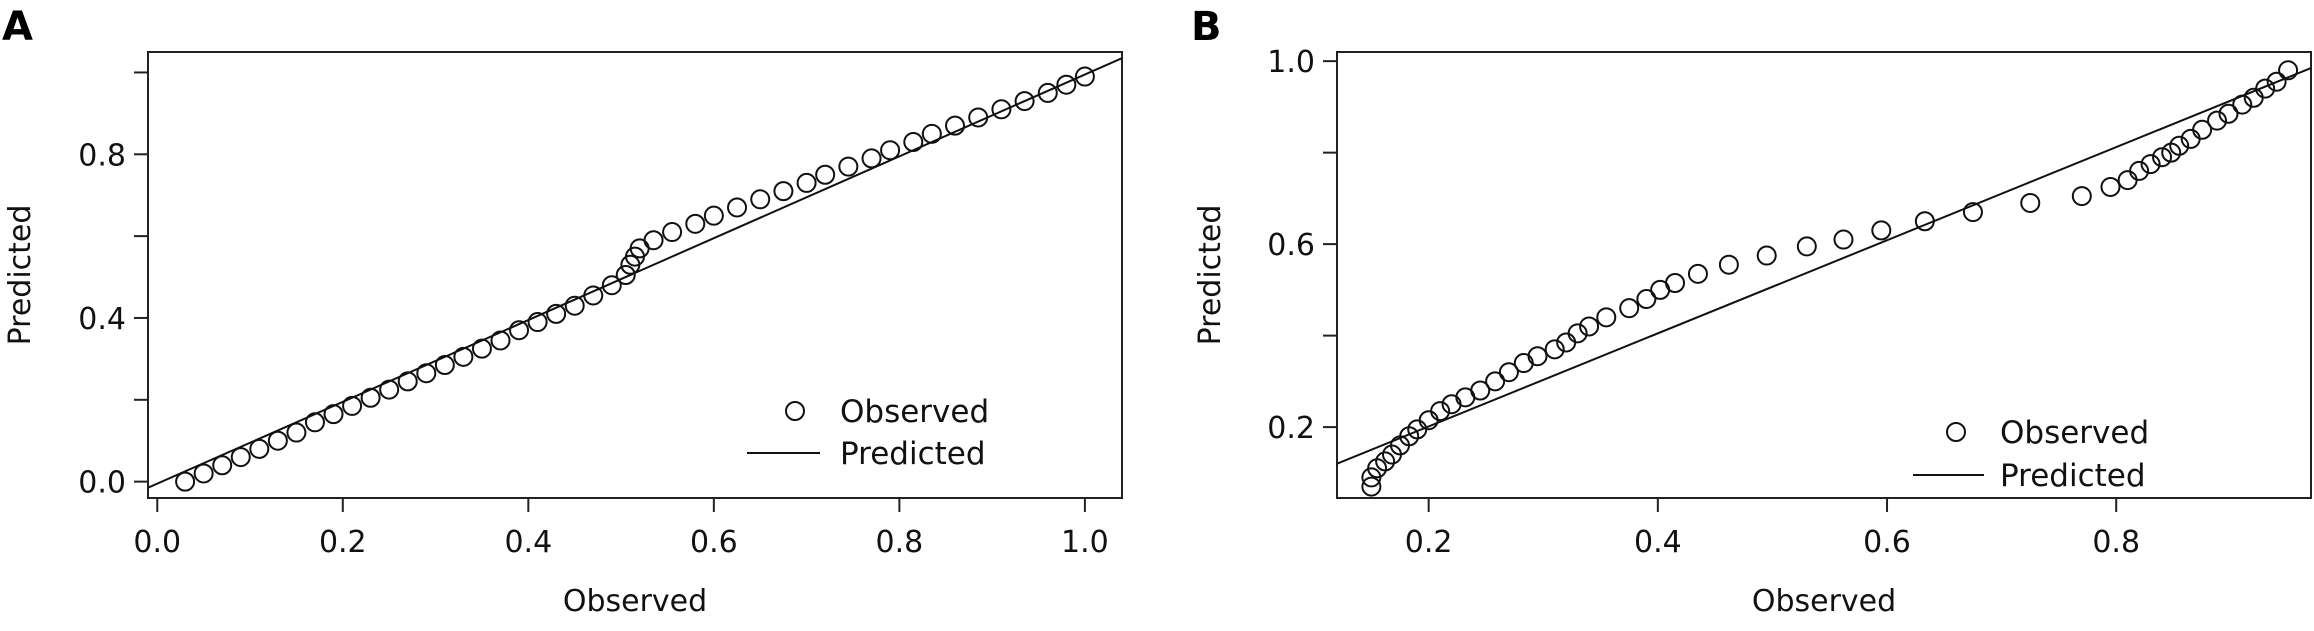 The image size is (2314, 631). Describe the element at coordinates (635, 601) in the screenshot. I see `chart-a-x-axis-title: Observed` at that location.